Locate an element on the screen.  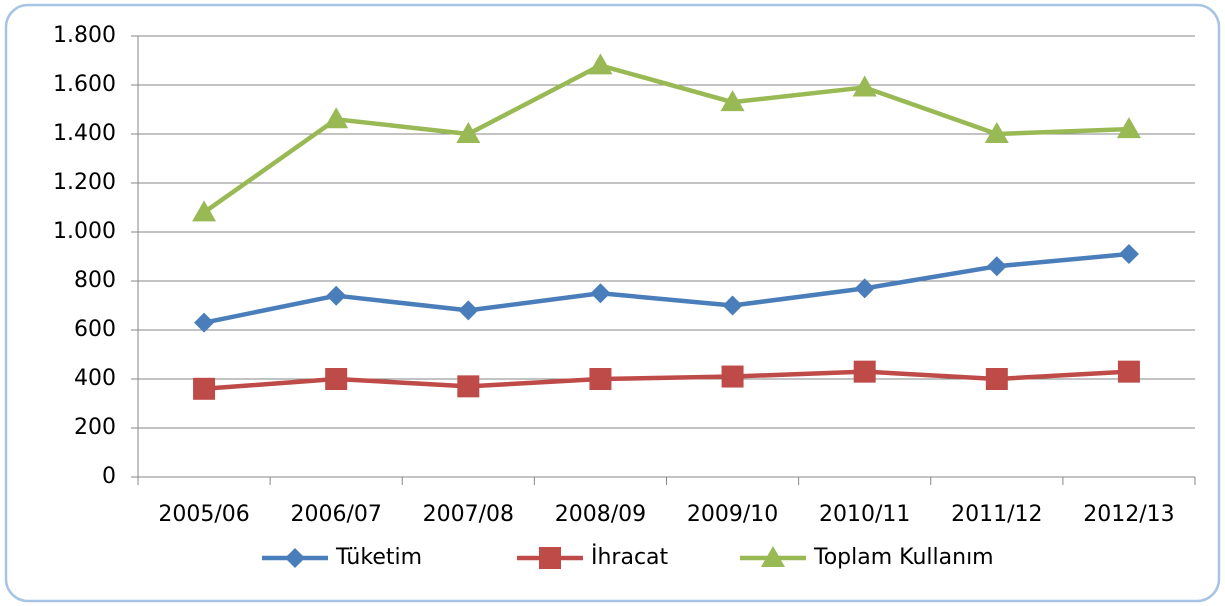
x-tick-label: 2010/11 is located at coordinates (864, 514).